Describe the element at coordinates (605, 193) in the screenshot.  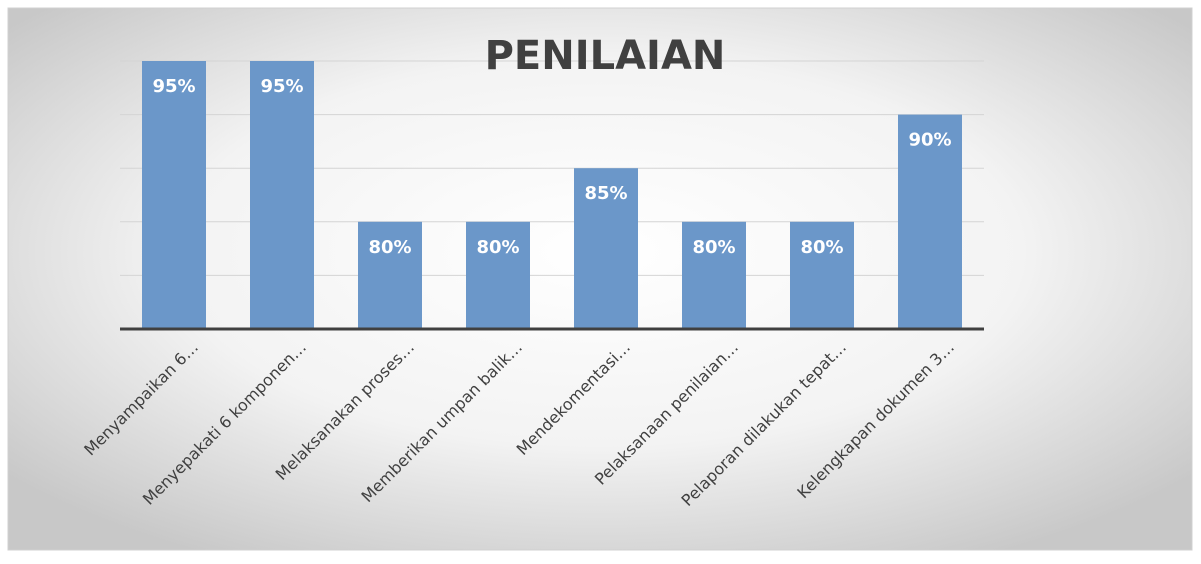
I see `data-label: 85%` at that location.